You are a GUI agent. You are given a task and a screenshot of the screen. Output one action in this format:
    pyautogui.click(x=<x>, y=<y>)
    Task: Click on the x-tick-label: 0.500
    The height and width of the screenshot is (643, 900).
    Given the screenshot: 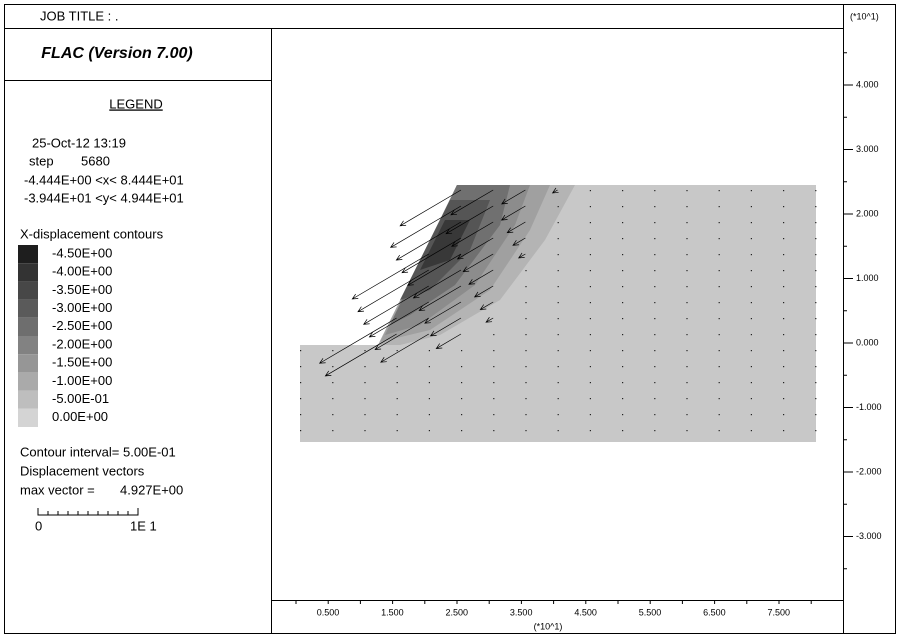 What is the action you would take?
    pyautogui.click(x=328, y=612)
    